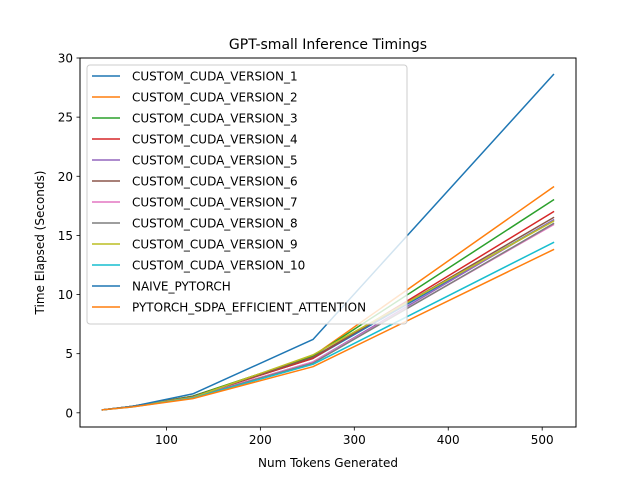 This screenshot has width=640, height=480. Describe the element at coordinates (448, 440) in the screenshot. I see `x-tick-label: 400` at that location.